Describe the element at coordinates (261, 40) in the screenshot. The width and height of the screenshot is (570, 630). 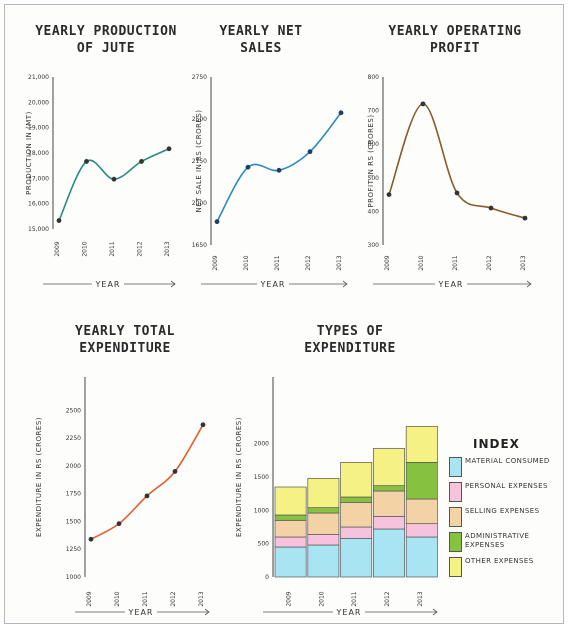
I see `sales-title: YEARLY NET SALES` at that location.